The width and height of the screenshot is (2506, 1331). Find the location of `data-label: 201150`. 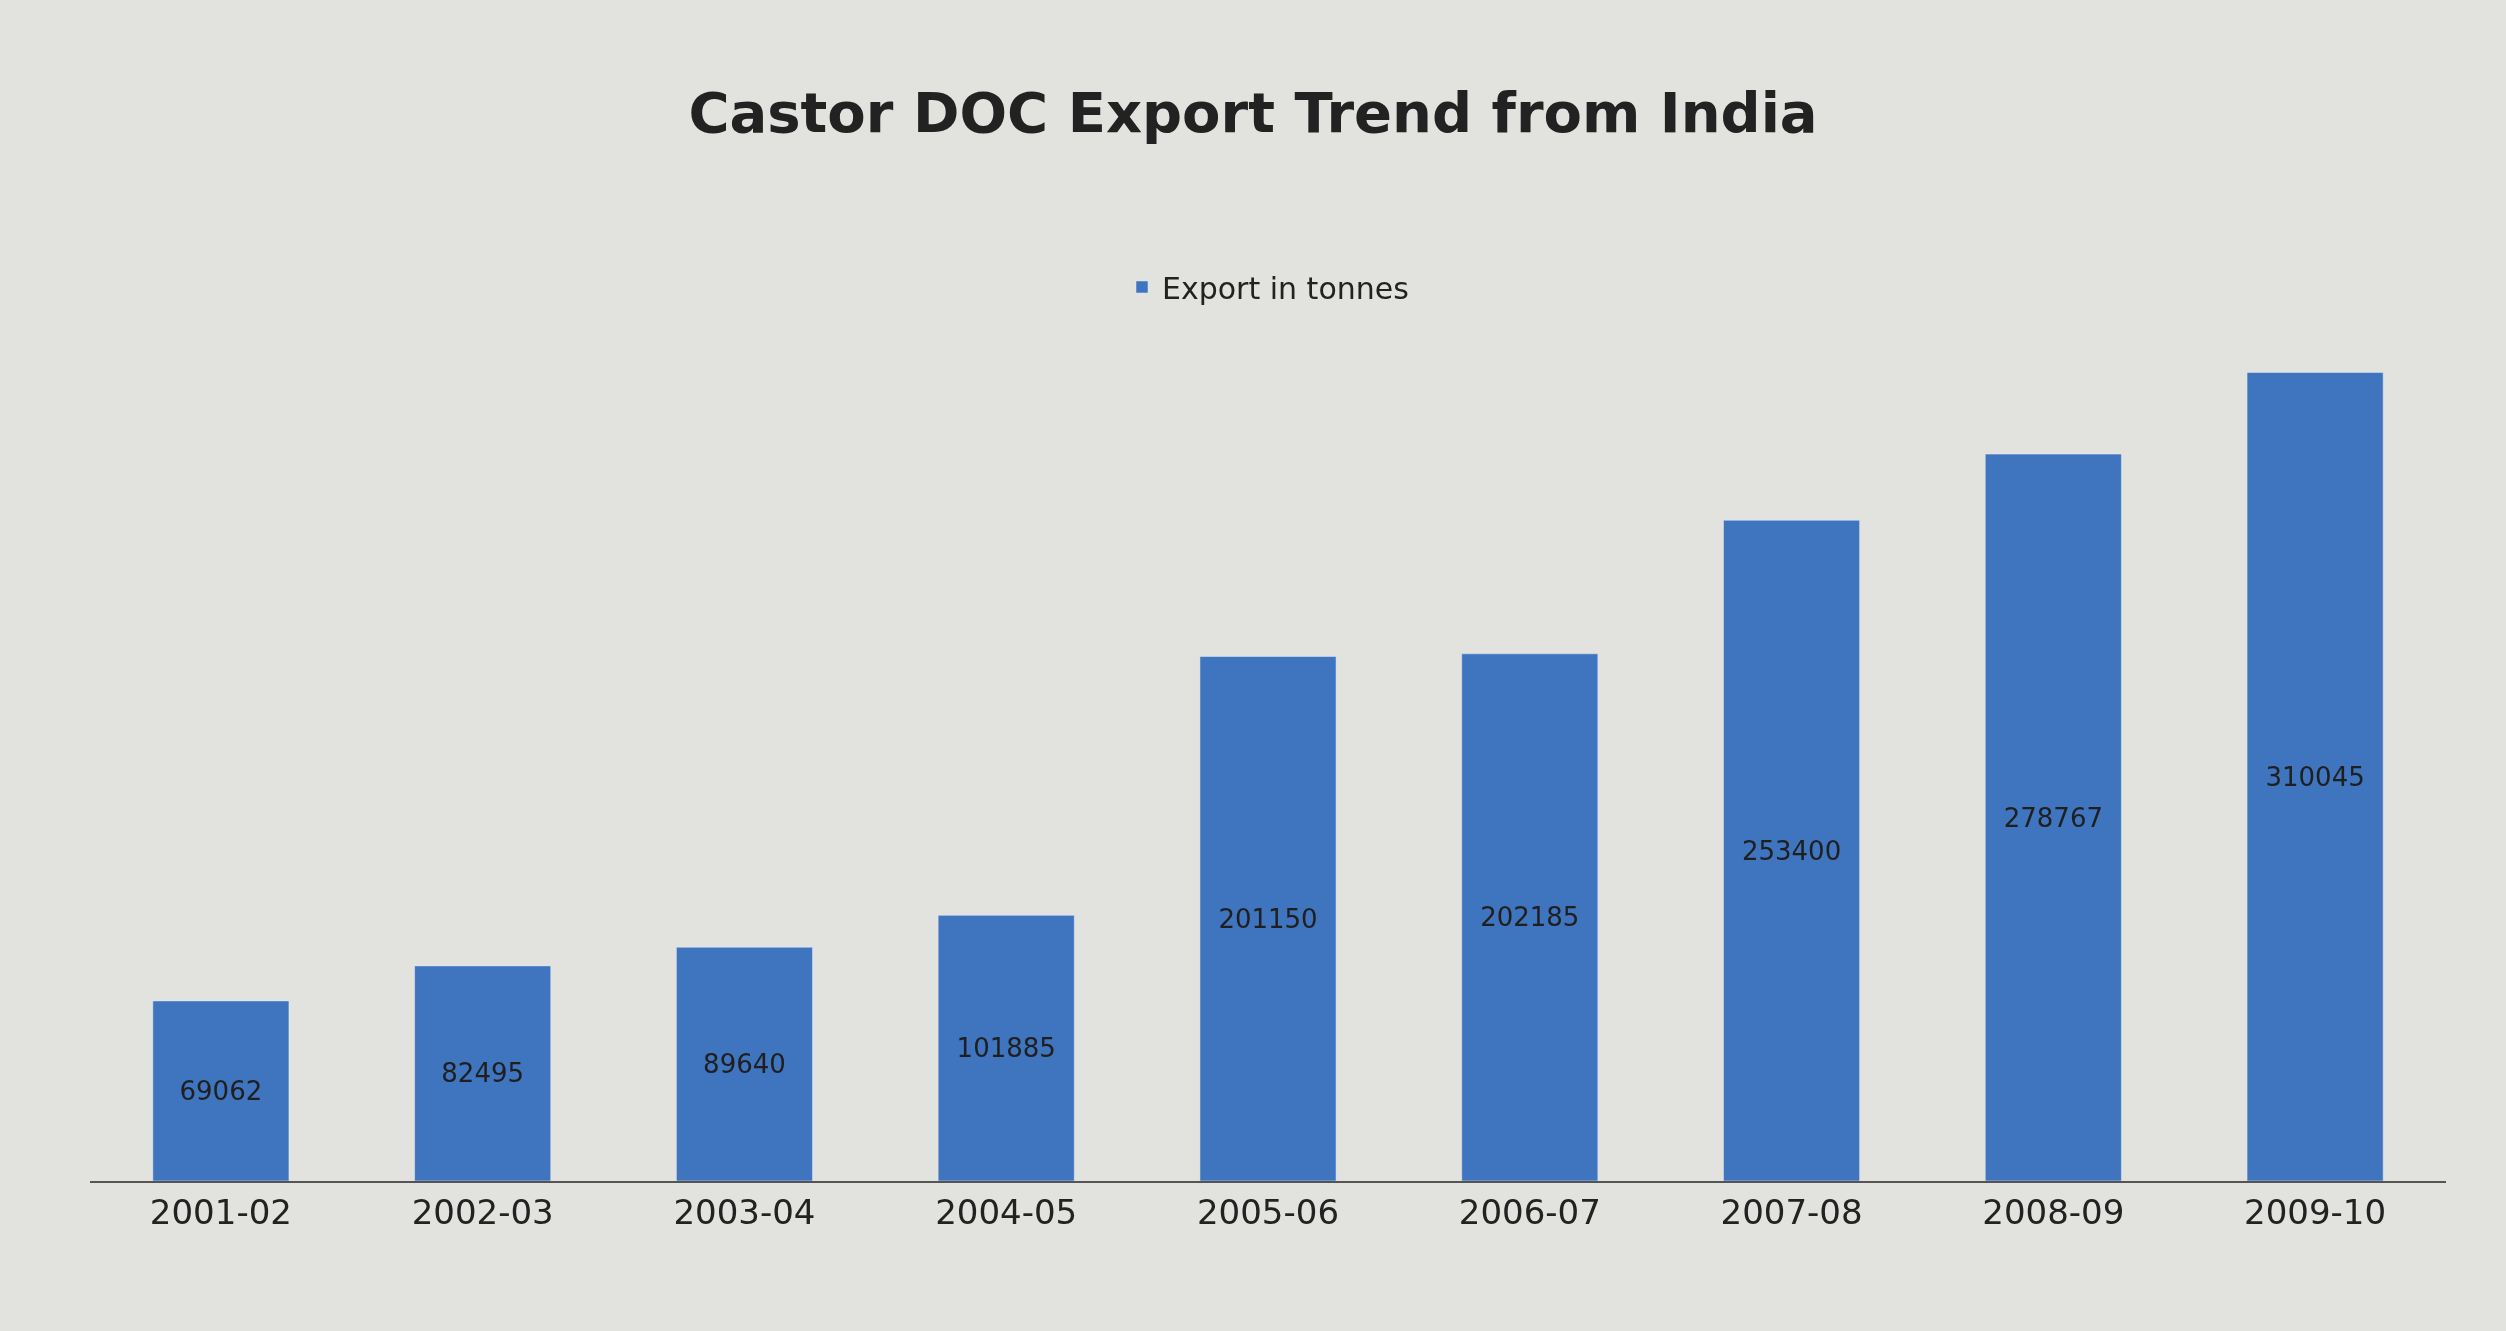

data-label: 201150 is located at coordinates (1268, 918).